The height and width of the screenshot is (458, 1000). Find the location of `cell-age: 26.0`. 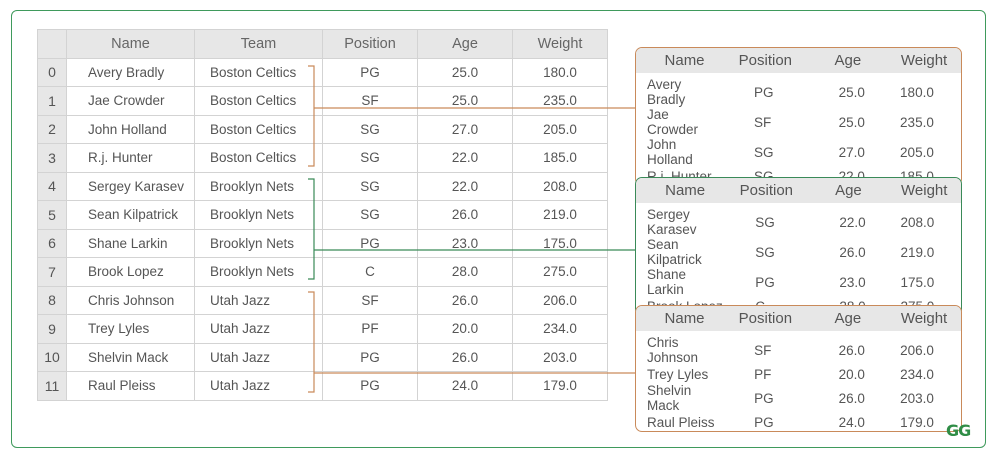

cell-age: 26.0 is located at coordinates (465, 357).